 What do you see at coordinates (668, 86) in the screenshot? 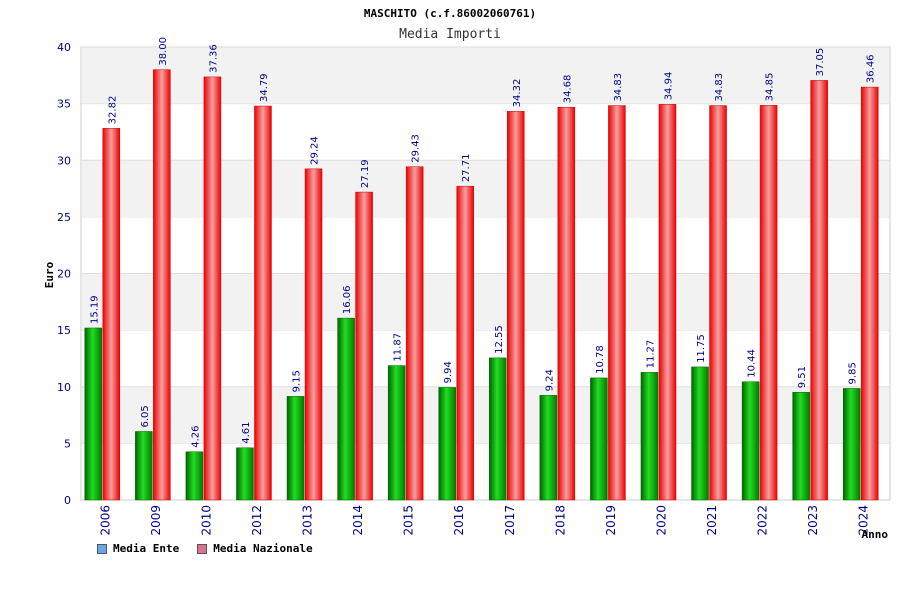
I see `value-label: 34.94` at bounding box center [668, 86].